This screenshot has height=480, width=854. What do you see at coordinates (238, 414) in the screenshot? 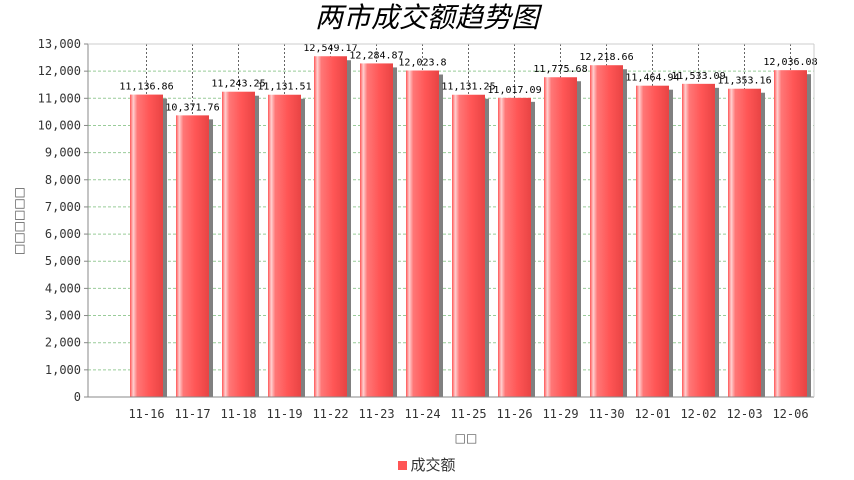
I see `x-tick-label: 11-18` at bounding box center [238, 414].